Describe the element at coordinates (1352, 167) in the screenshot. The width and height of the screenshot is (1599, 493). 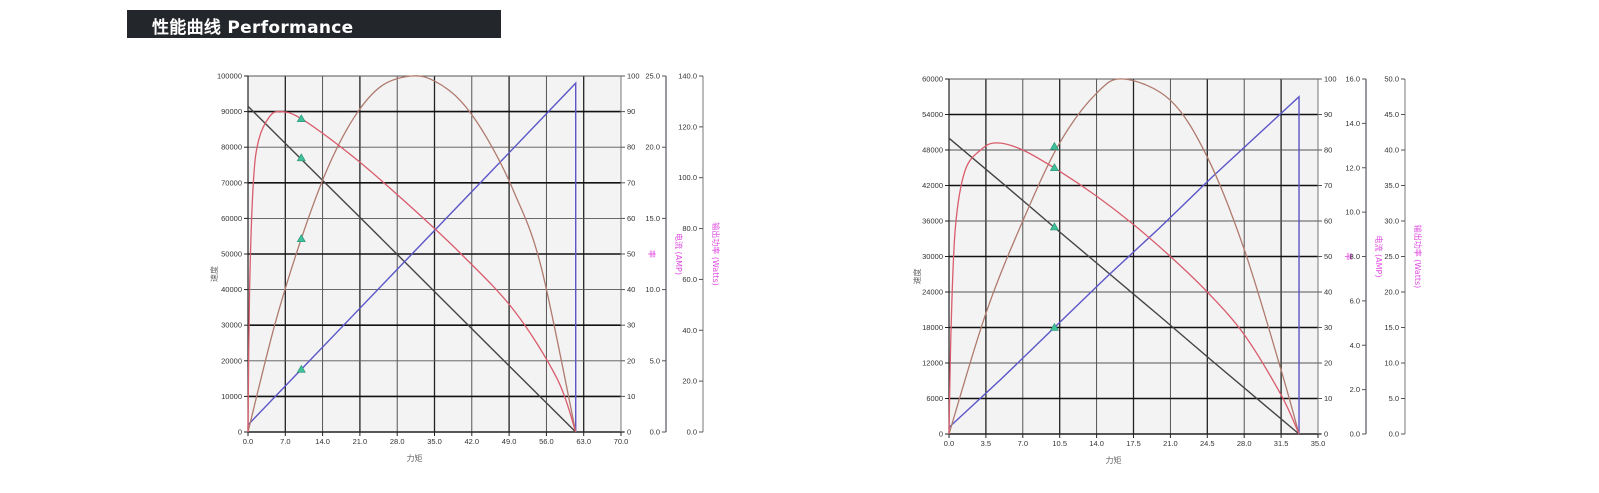
I see `svg-text: 12.0` at that location.